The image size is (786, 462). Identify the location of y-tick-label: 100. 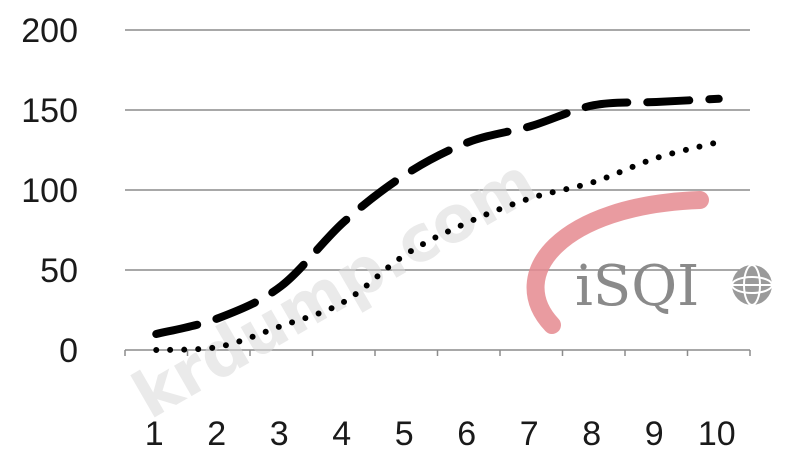
(49, 191).